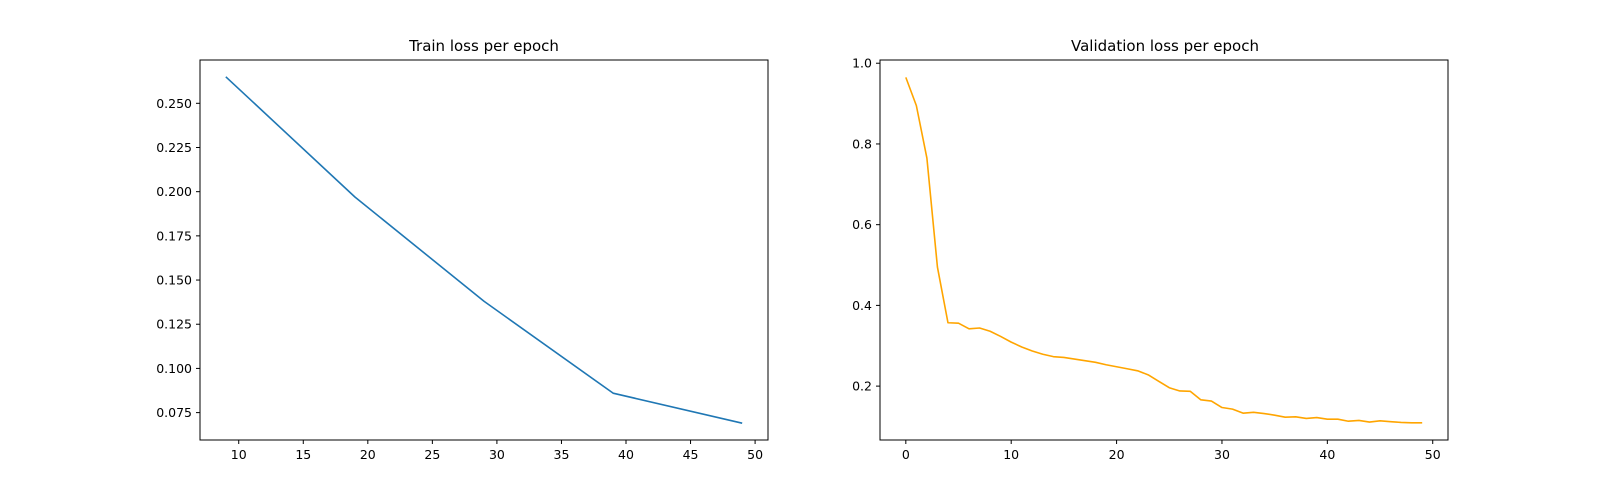  What do you see at coordinates (862, 224) in the screenshot?
I see `validation-loss-y-tick-label: 0.6` at bounding box center [862, 224].